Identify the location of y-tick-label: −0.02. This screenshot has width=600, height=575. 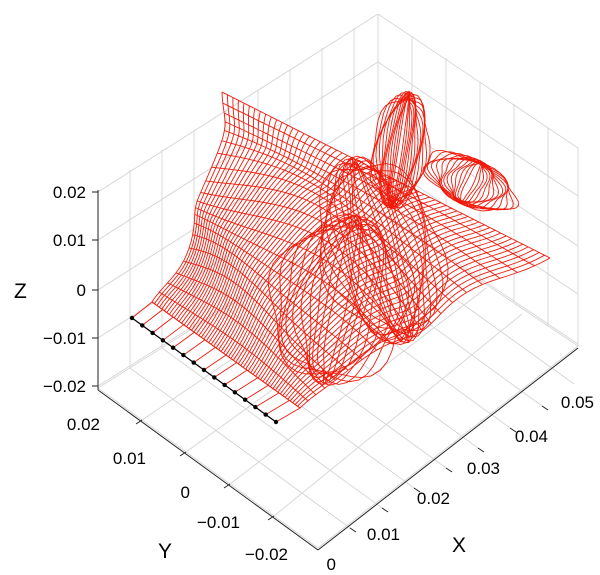
(266, 554).